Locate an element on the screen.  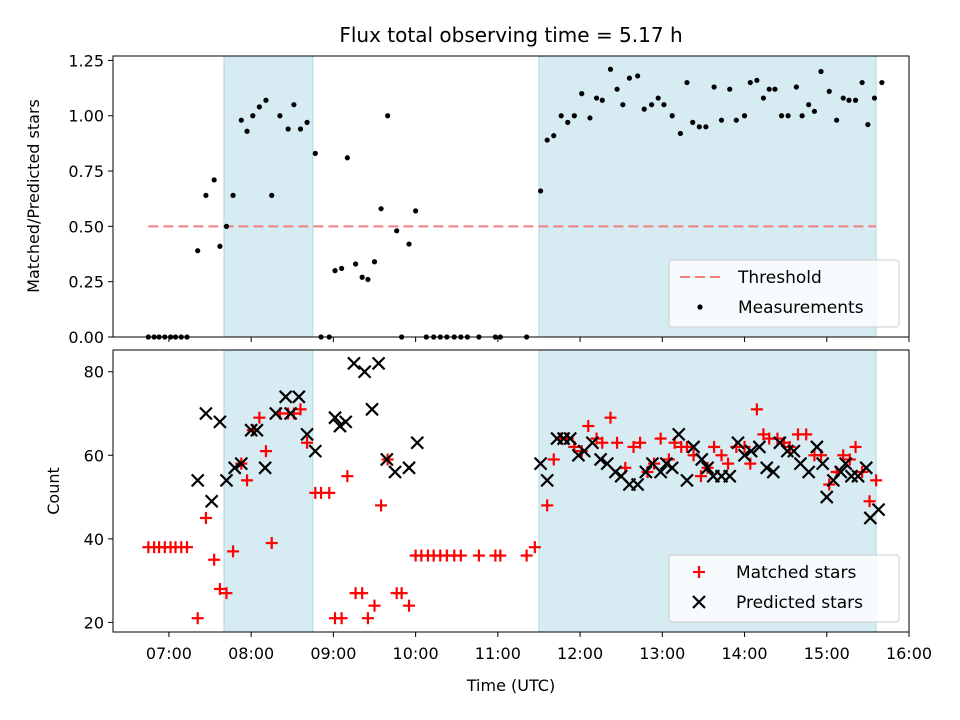
y-tick-label: 0.50 is located at coordinates (86, 226).